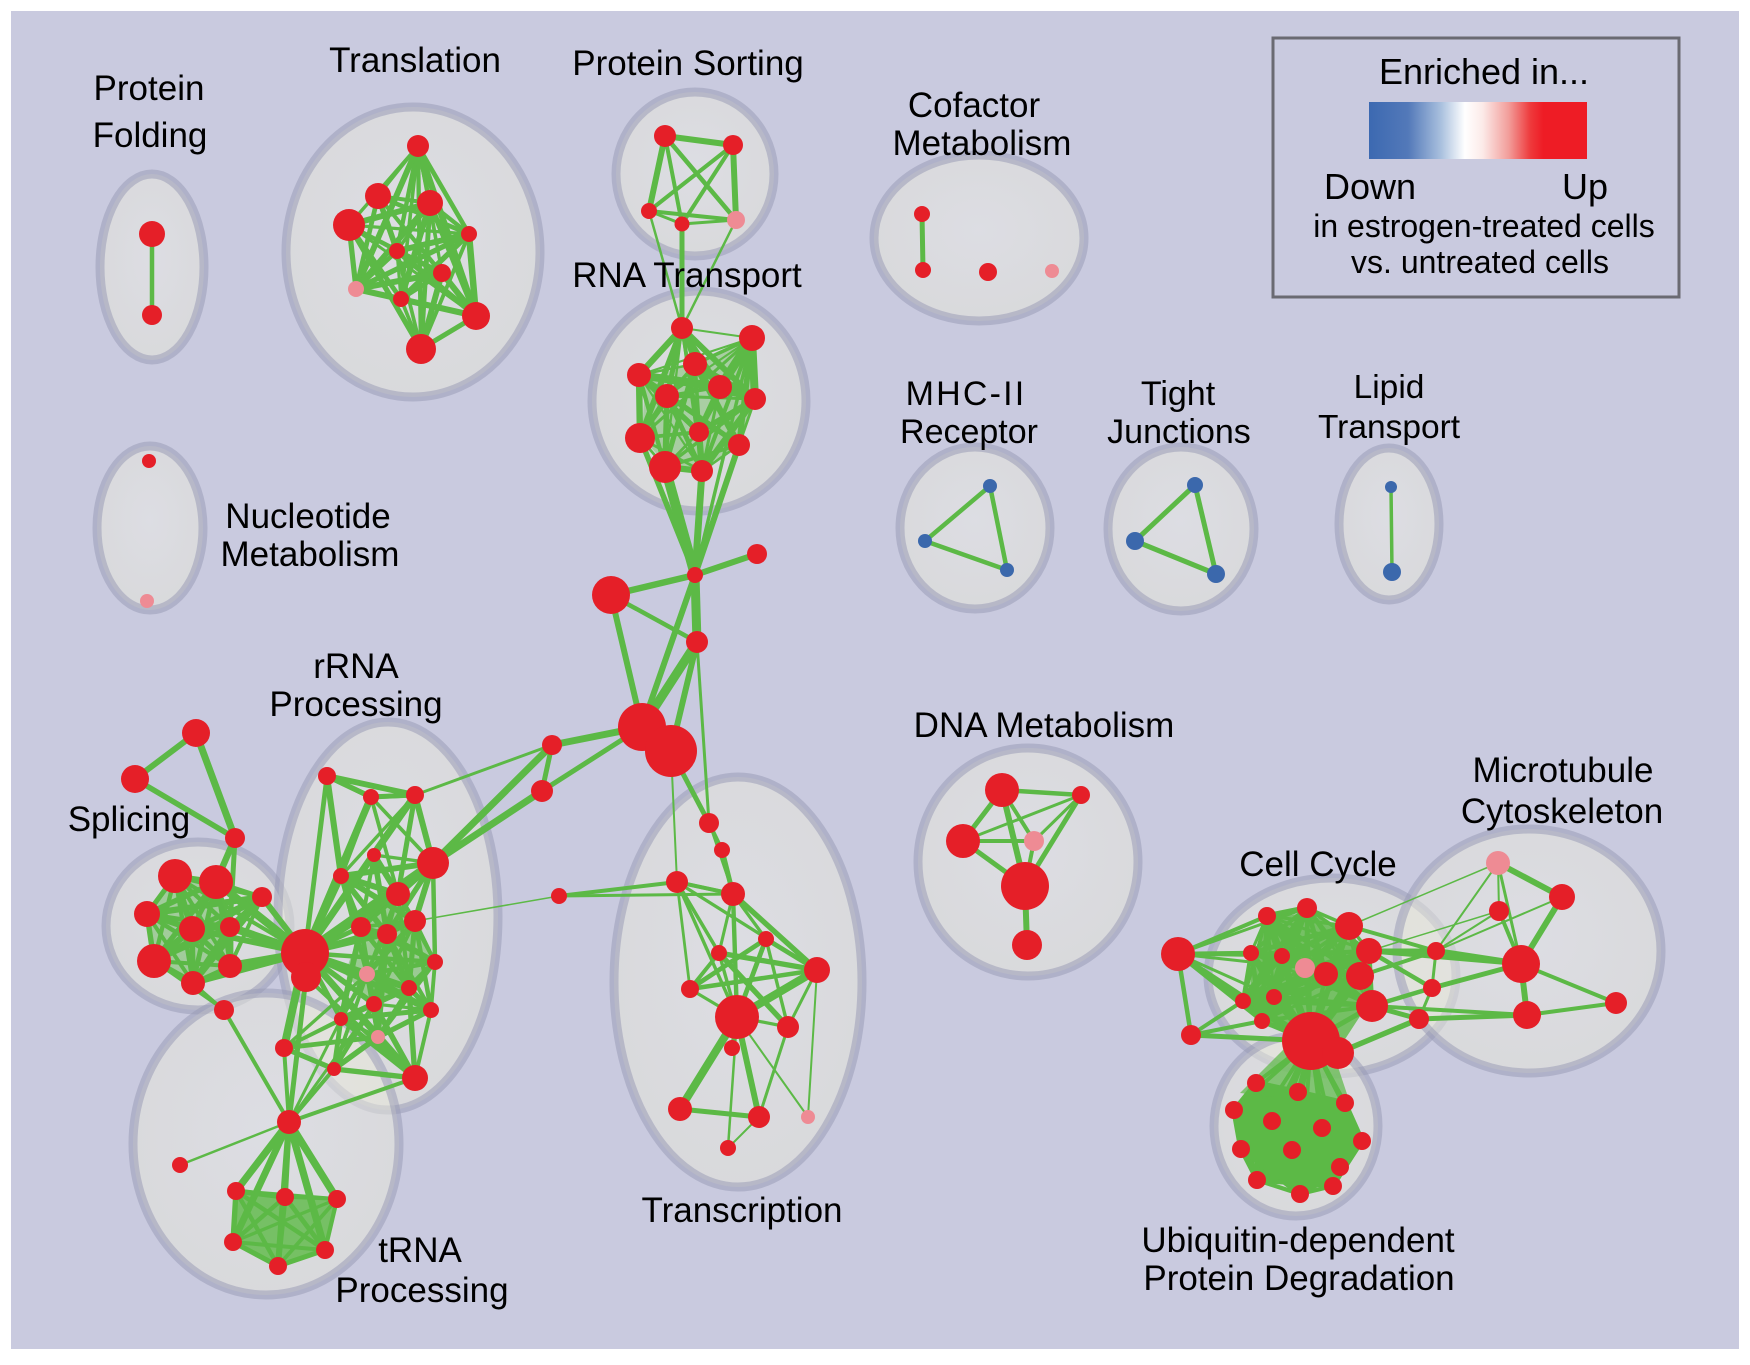  I want to click on svg-text: Protein, so click(149, 88).